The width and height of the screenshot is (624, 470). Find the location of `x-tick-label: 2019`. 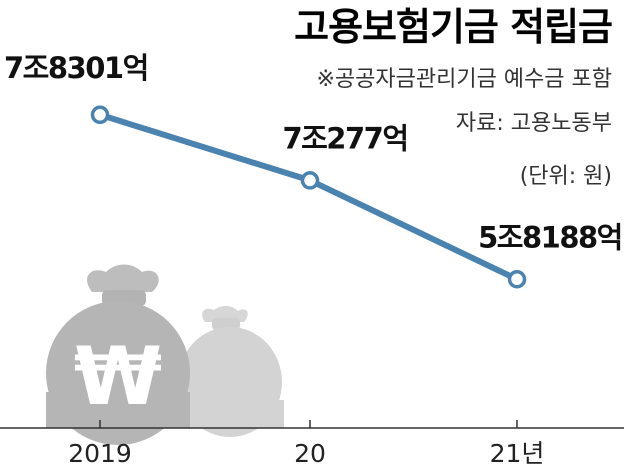

x-tick-label: 2019 is located at coordinates (100, 453).